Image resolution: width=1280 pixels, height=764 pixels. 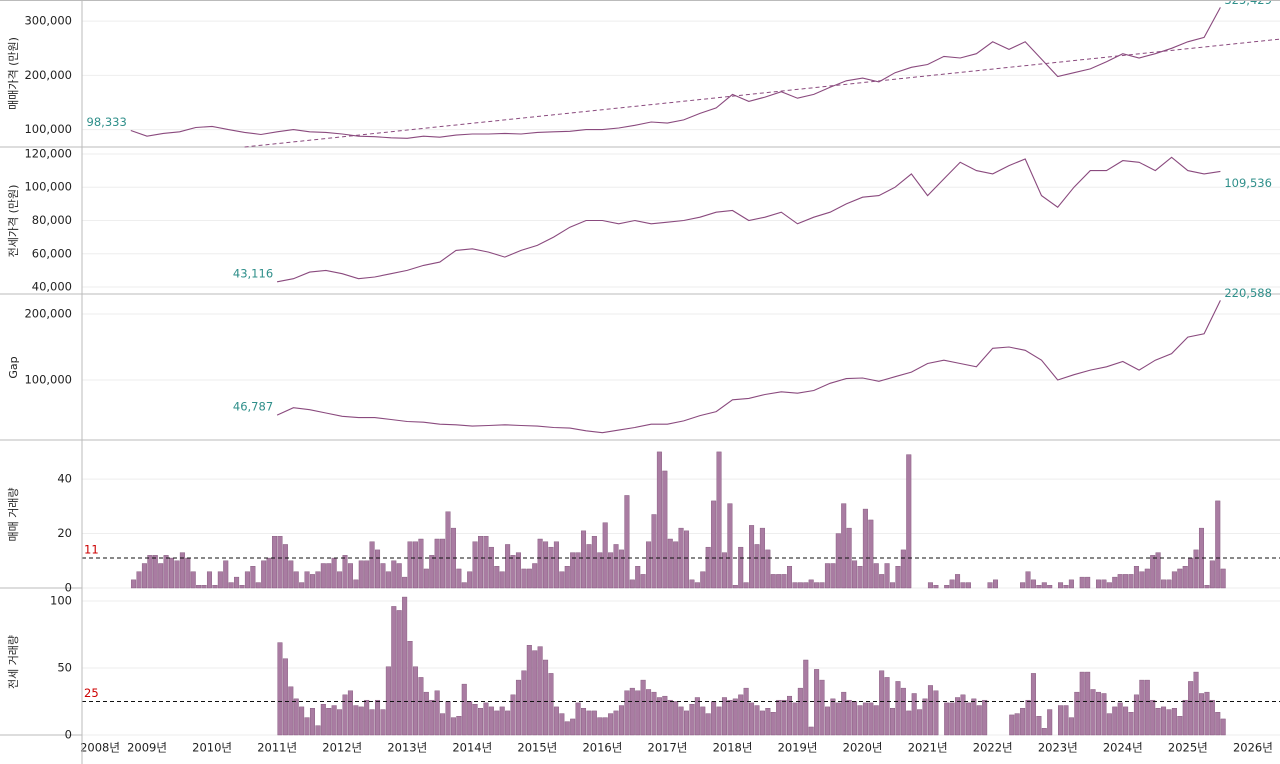 What do you see at coordinates (668, 748) in the screenshot?
I see `x-tick-label: 2017년` at bounding box center [668, 748].